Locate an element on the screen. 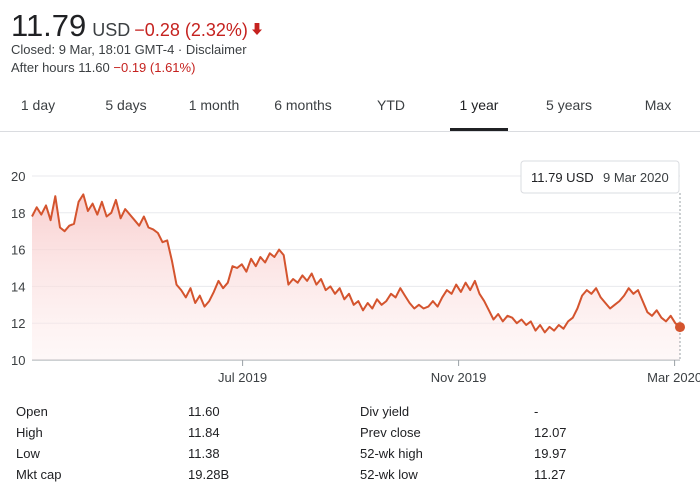 This screenshot has height=492, width=700. x-tick-label: Jul 2019 is located at coordinates (242, 377).